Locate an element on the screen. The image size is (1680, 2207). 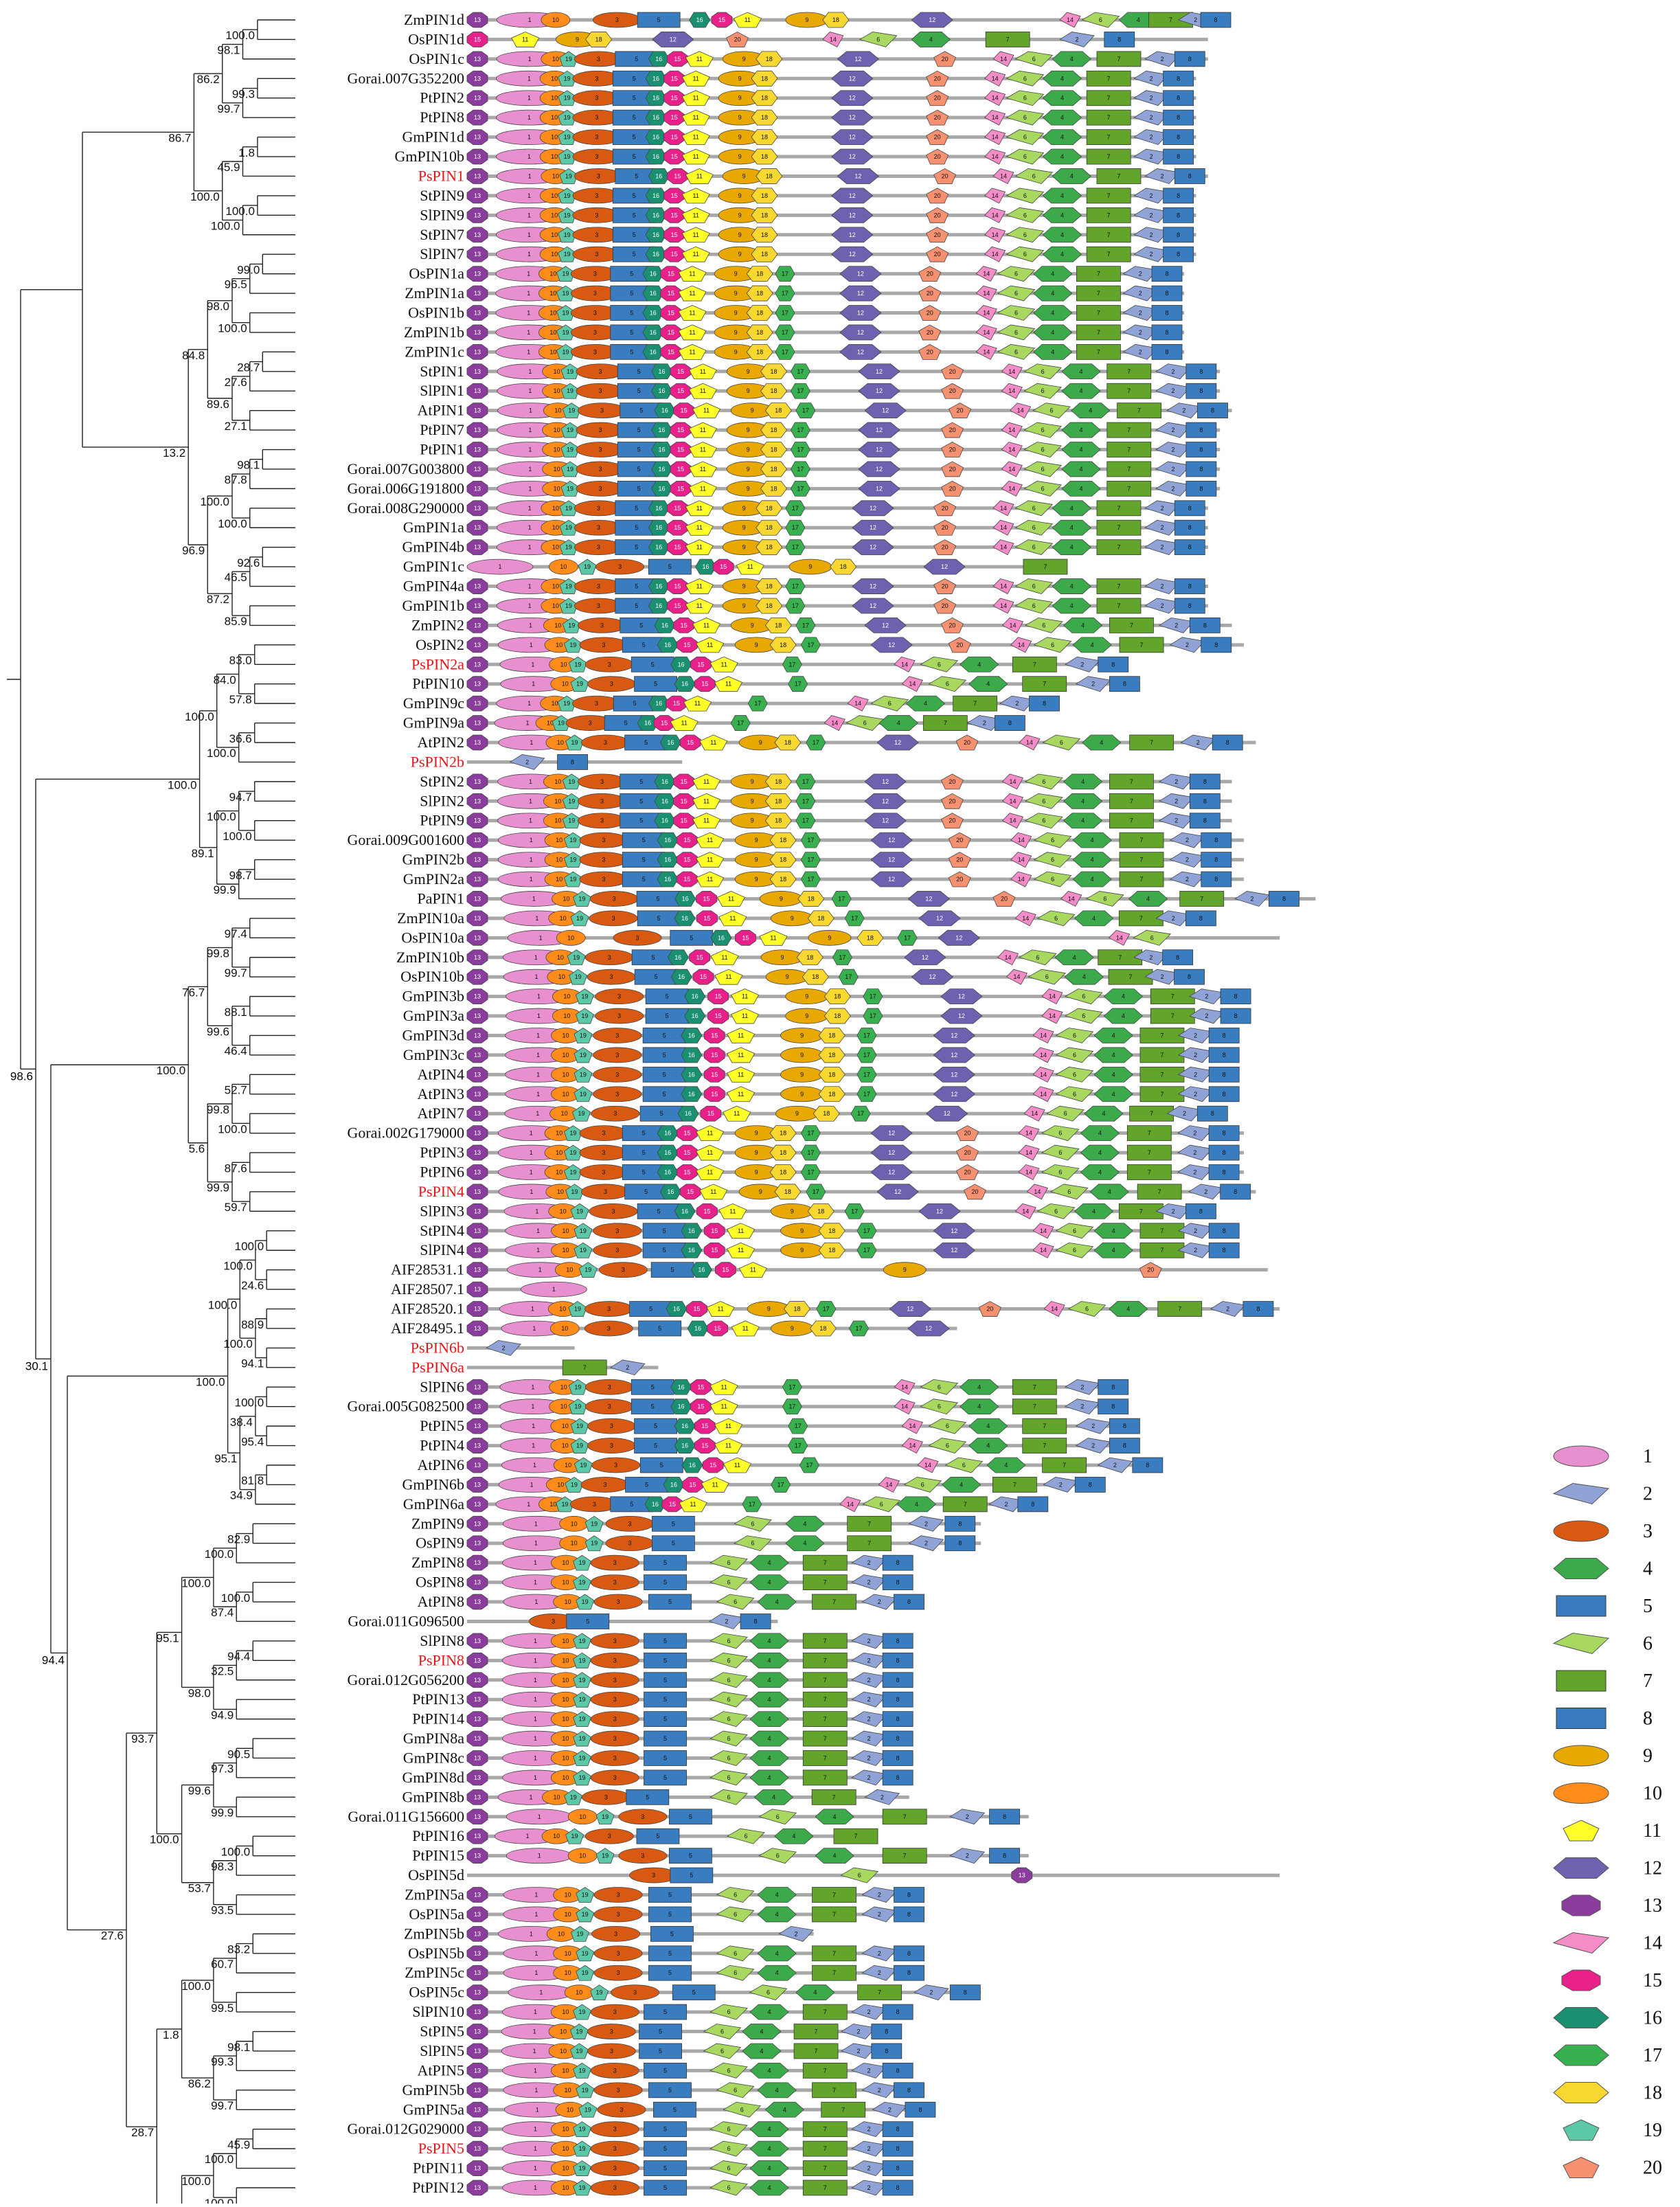
motif-3-PsPIN4: 3 is located at coordinates (606, 1191).